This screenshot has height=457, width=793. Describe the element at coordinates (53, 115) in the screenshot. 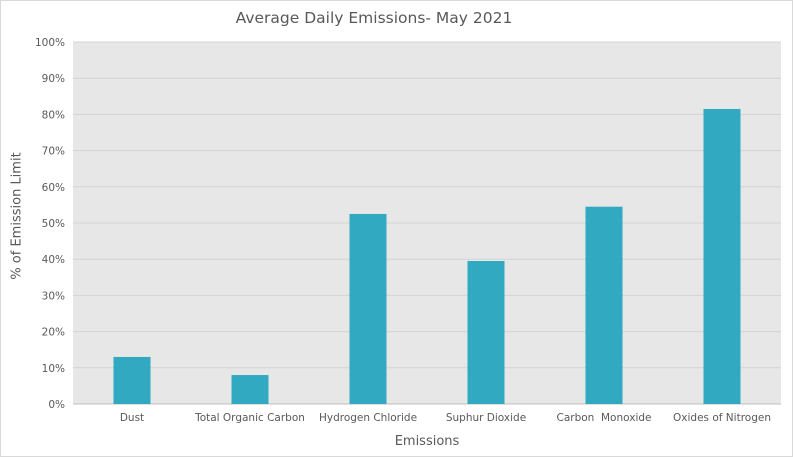

I see `y-tick-label: 80%` at that location.